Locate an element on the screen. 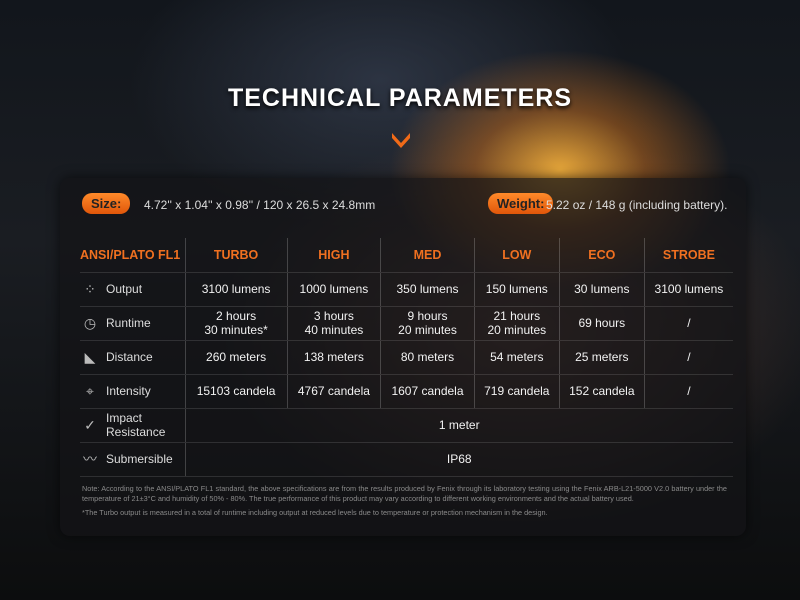 The height and width of the screenshot is (600, 800). row-label: Impact Resistance is located at coordinates (136, 425).